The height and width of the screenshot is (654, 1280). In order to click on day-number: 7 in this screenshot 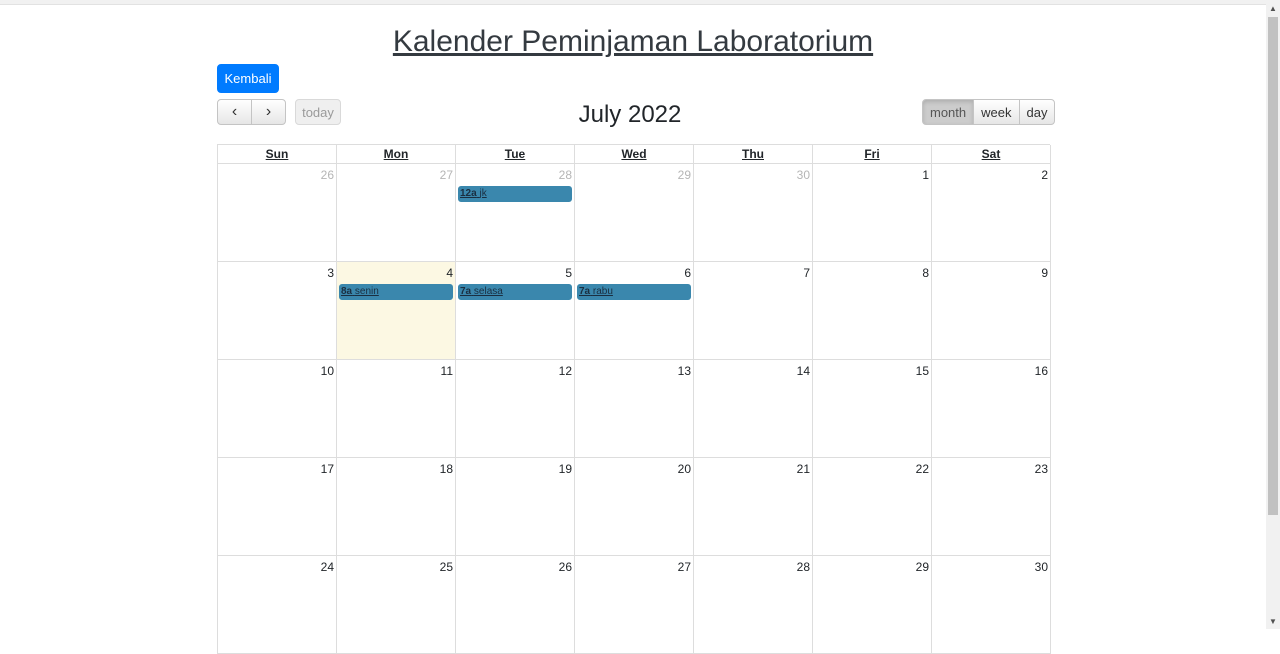, I will do `click(806, 273)`.